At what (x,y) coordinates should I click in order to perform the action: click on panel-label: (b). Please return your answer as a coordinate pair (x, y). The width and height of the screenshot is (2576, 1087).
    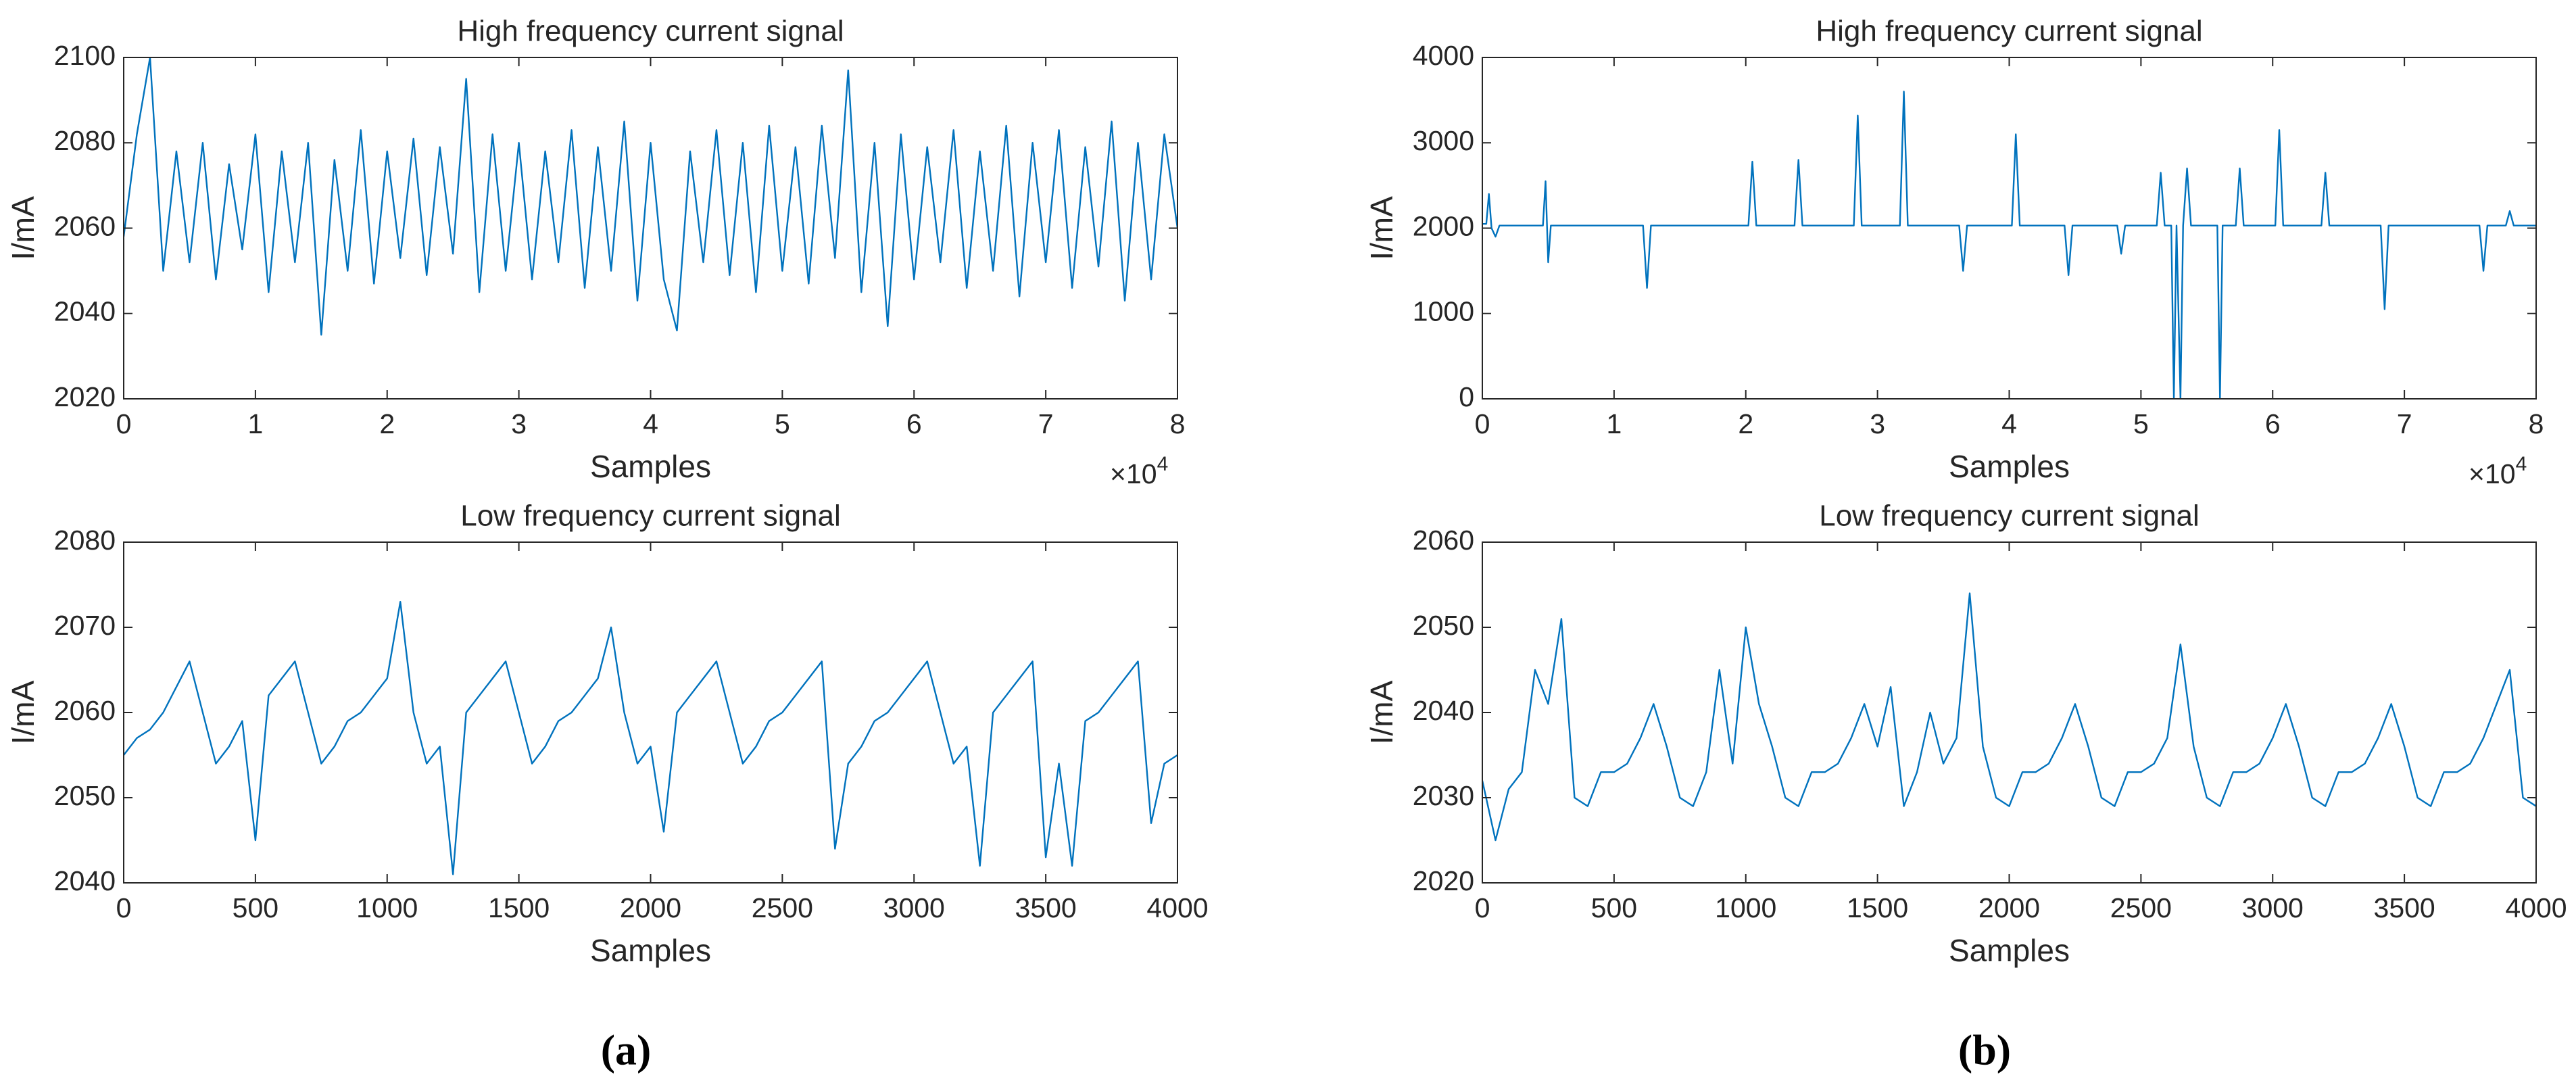
    Looking at the image, I should click on (1984, 1050).